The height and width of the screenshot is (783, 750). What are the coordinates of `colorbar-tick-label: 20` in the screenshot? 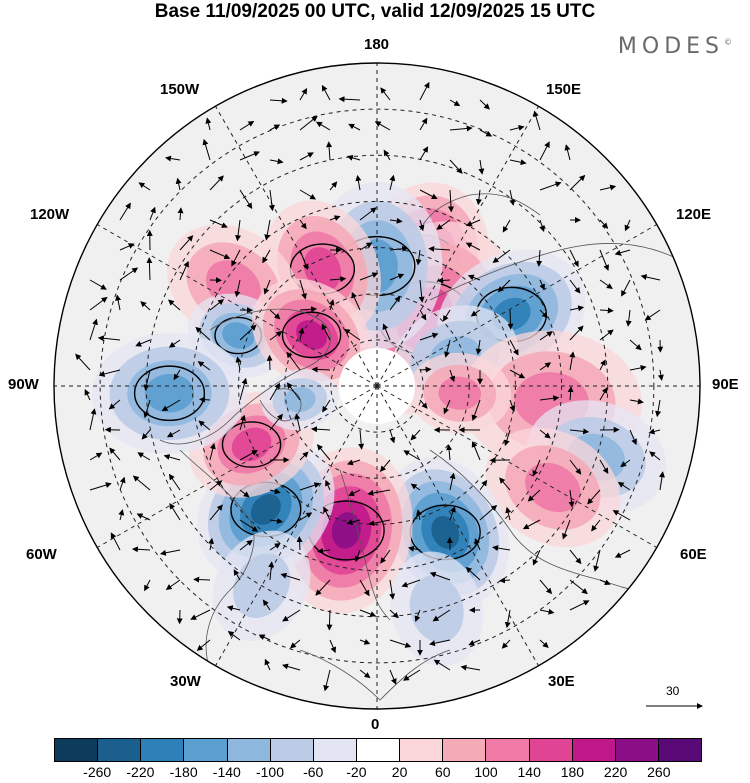 It's located at (399, 772).